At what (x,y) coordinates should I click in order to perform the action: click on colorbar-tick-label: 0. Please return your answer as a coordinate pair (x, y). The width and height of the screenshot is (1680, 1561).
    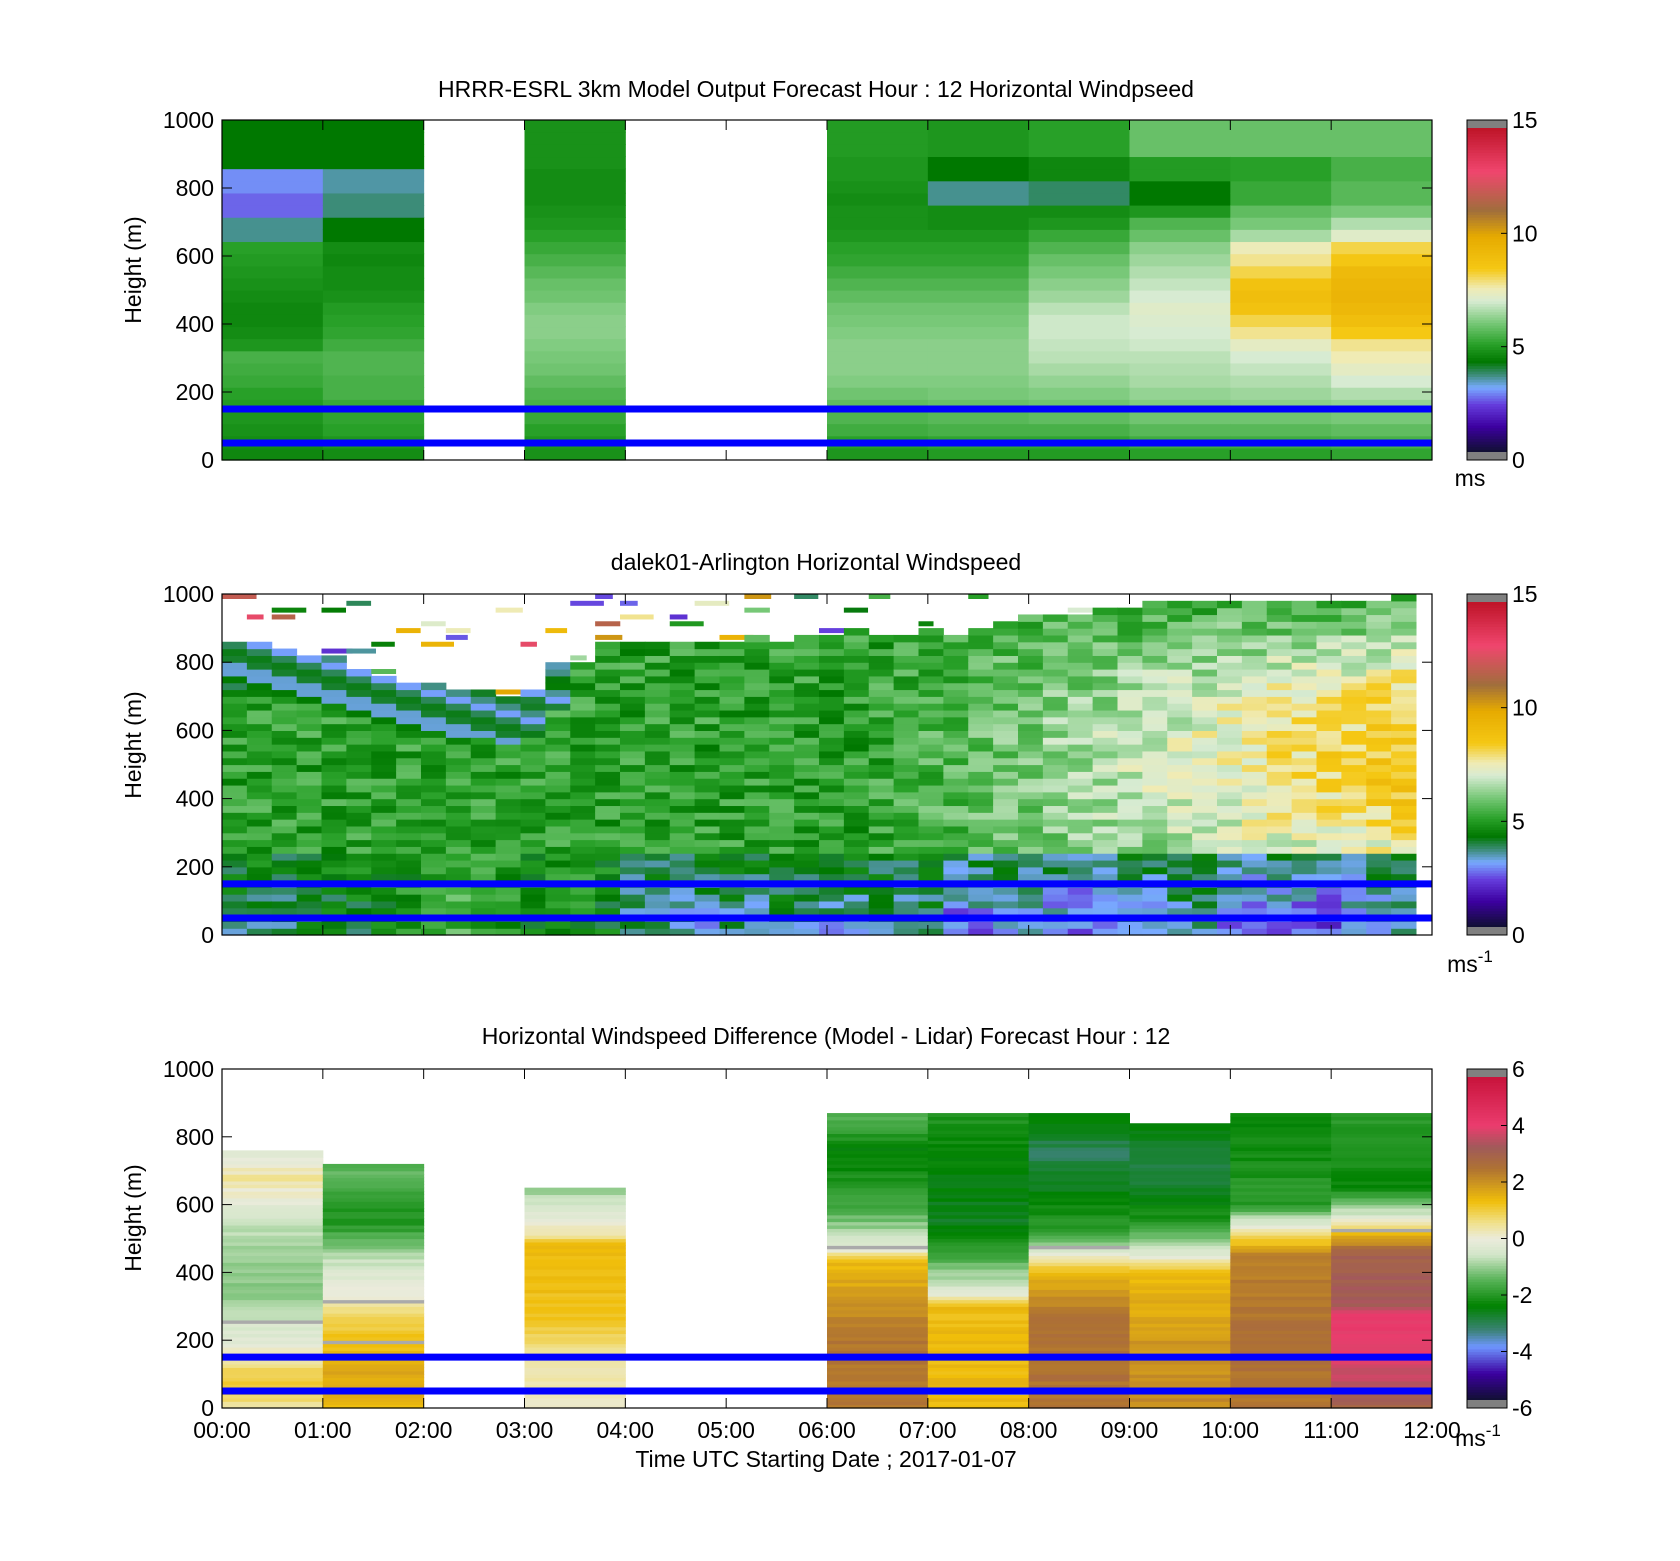
    Looking at the image, I should click on (1518, 1239).